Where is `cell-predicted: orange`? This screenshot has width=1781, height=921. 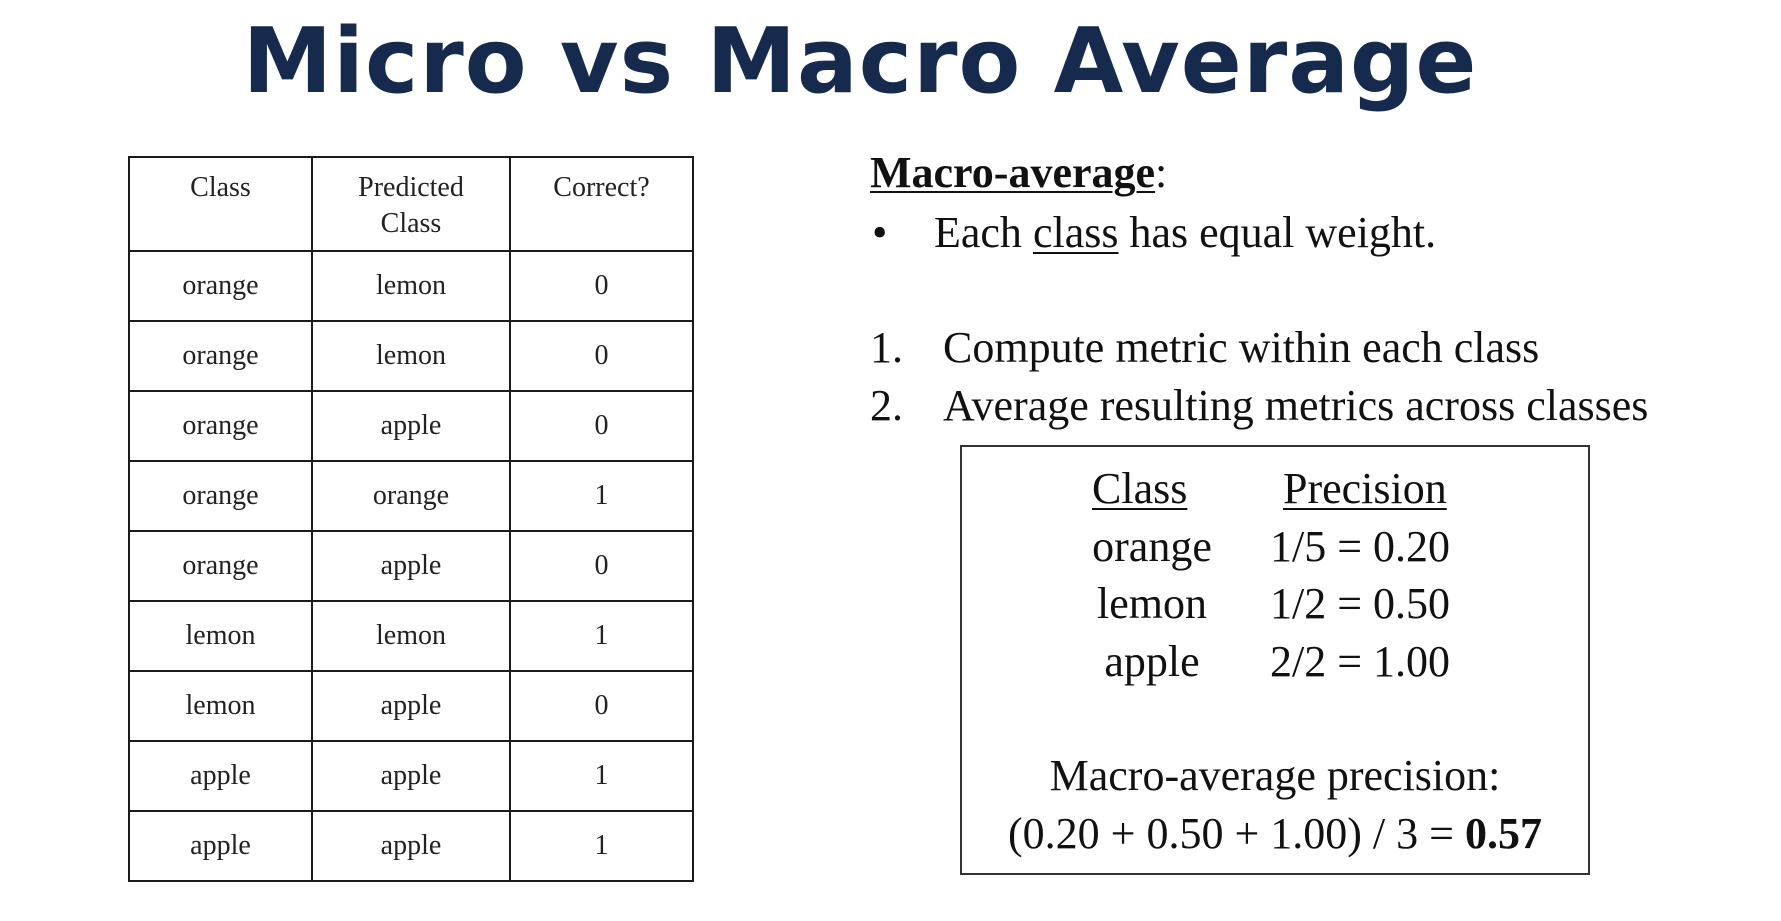 cell-predicted: orange is located at coordinates (411, 496).